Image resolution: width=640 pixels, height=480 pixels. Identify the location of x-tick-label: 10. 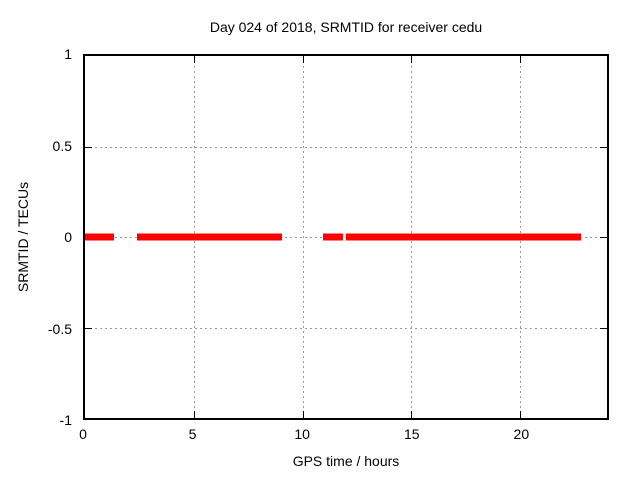
(302, 434).